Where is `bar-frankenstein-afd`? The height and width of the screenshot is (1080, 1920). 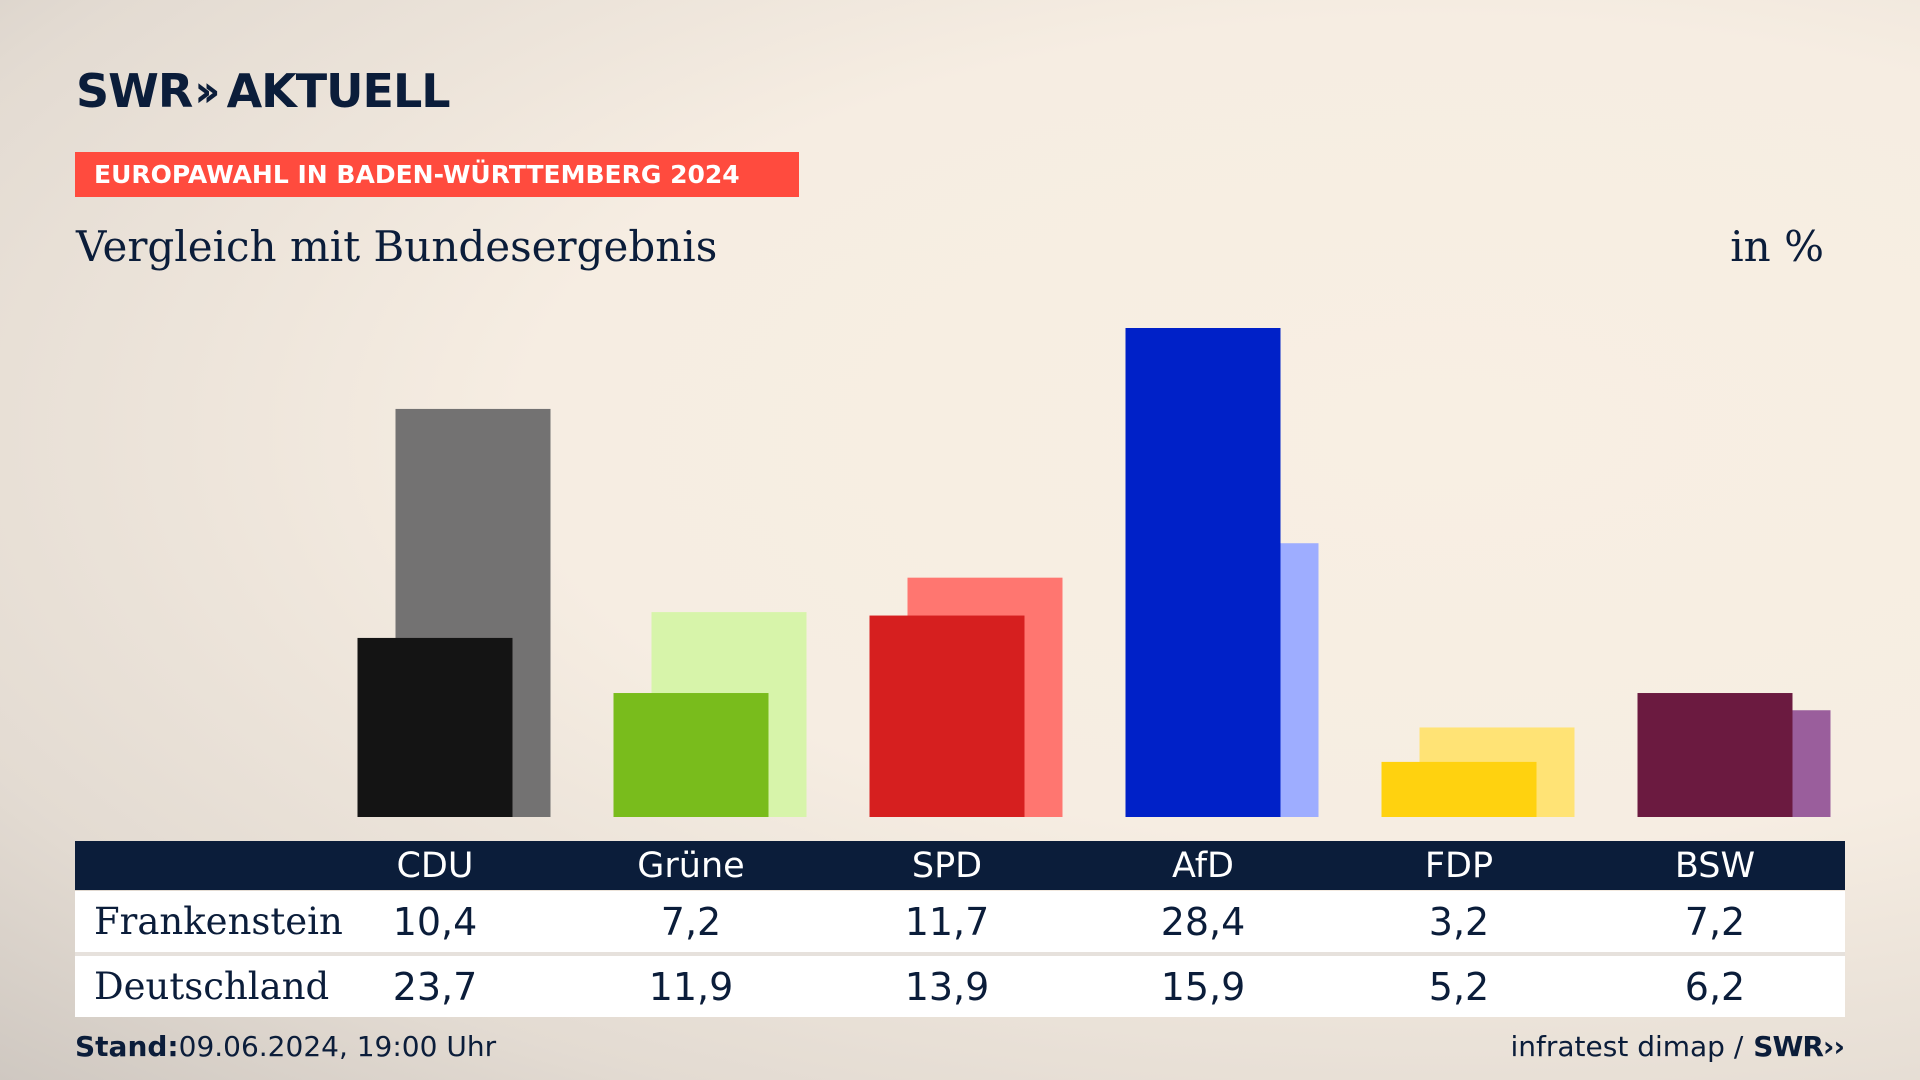 bar-frankenstein-afd is located at coordinates (1203, 572).